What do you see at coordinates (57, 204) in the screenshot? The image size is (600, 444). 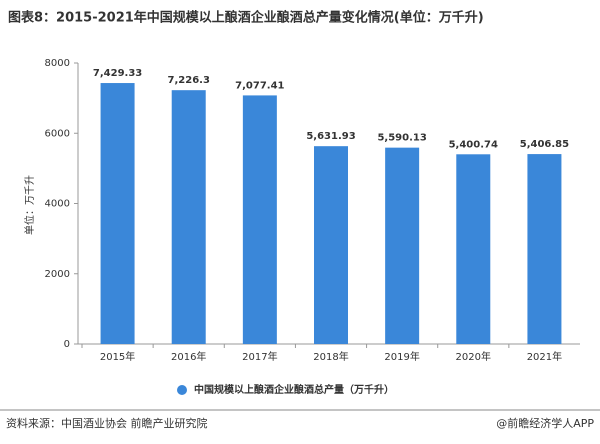 I see `y-tick-label: 4000` at bounding box center [57, 204].